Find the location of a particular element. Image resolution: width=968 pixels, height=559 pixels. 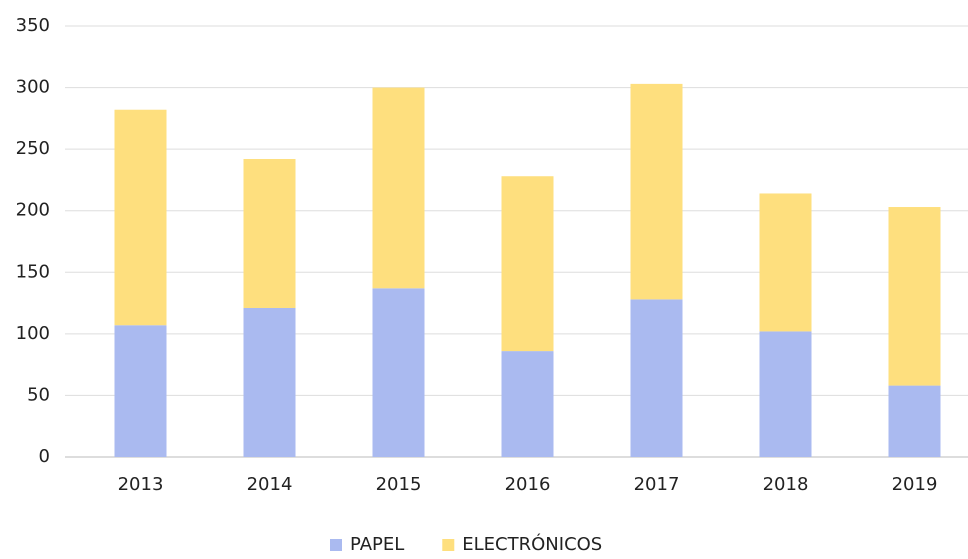

legend-label: ELECTRÓNICOS is located at coordinates (532, 544).